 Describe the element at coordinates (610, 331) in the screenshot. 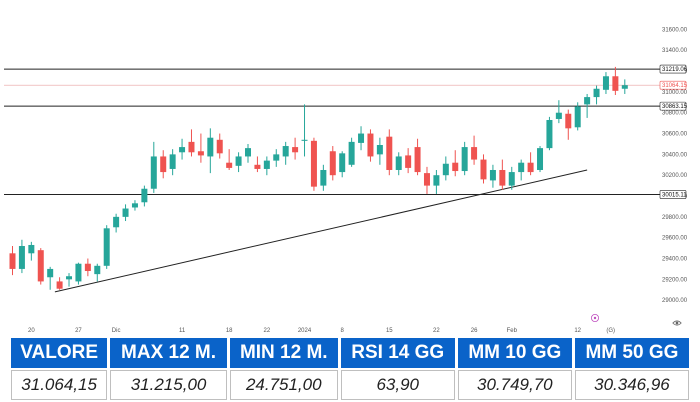

I see `x-tick-label: (G)` at that location.